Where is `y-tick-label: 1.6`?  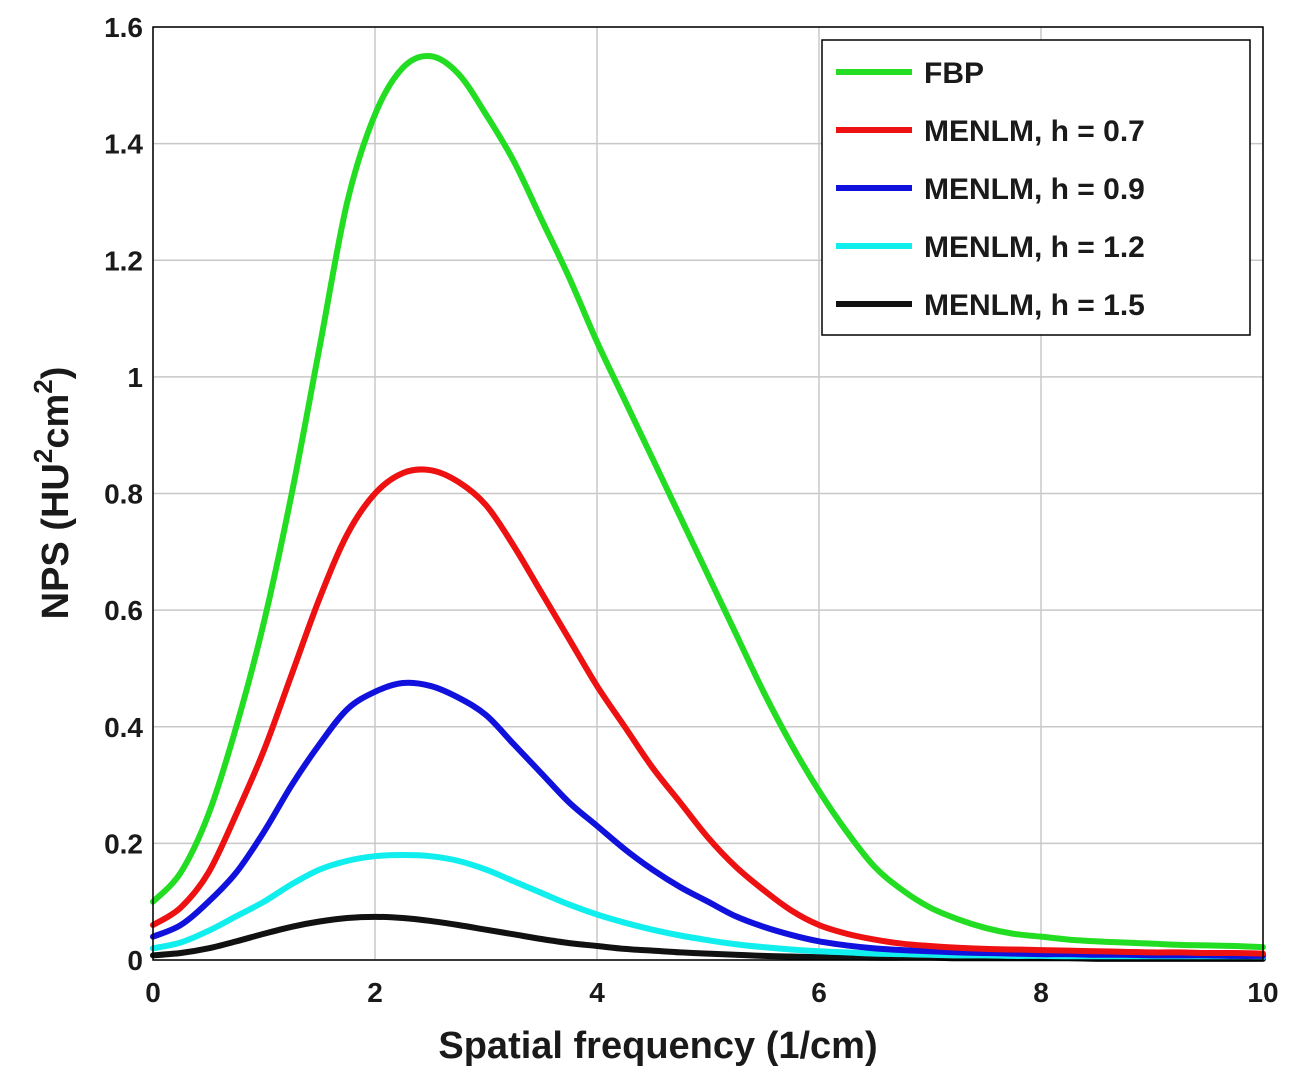
y-tick-label: 1.6 is located at coordinates (123, 27).